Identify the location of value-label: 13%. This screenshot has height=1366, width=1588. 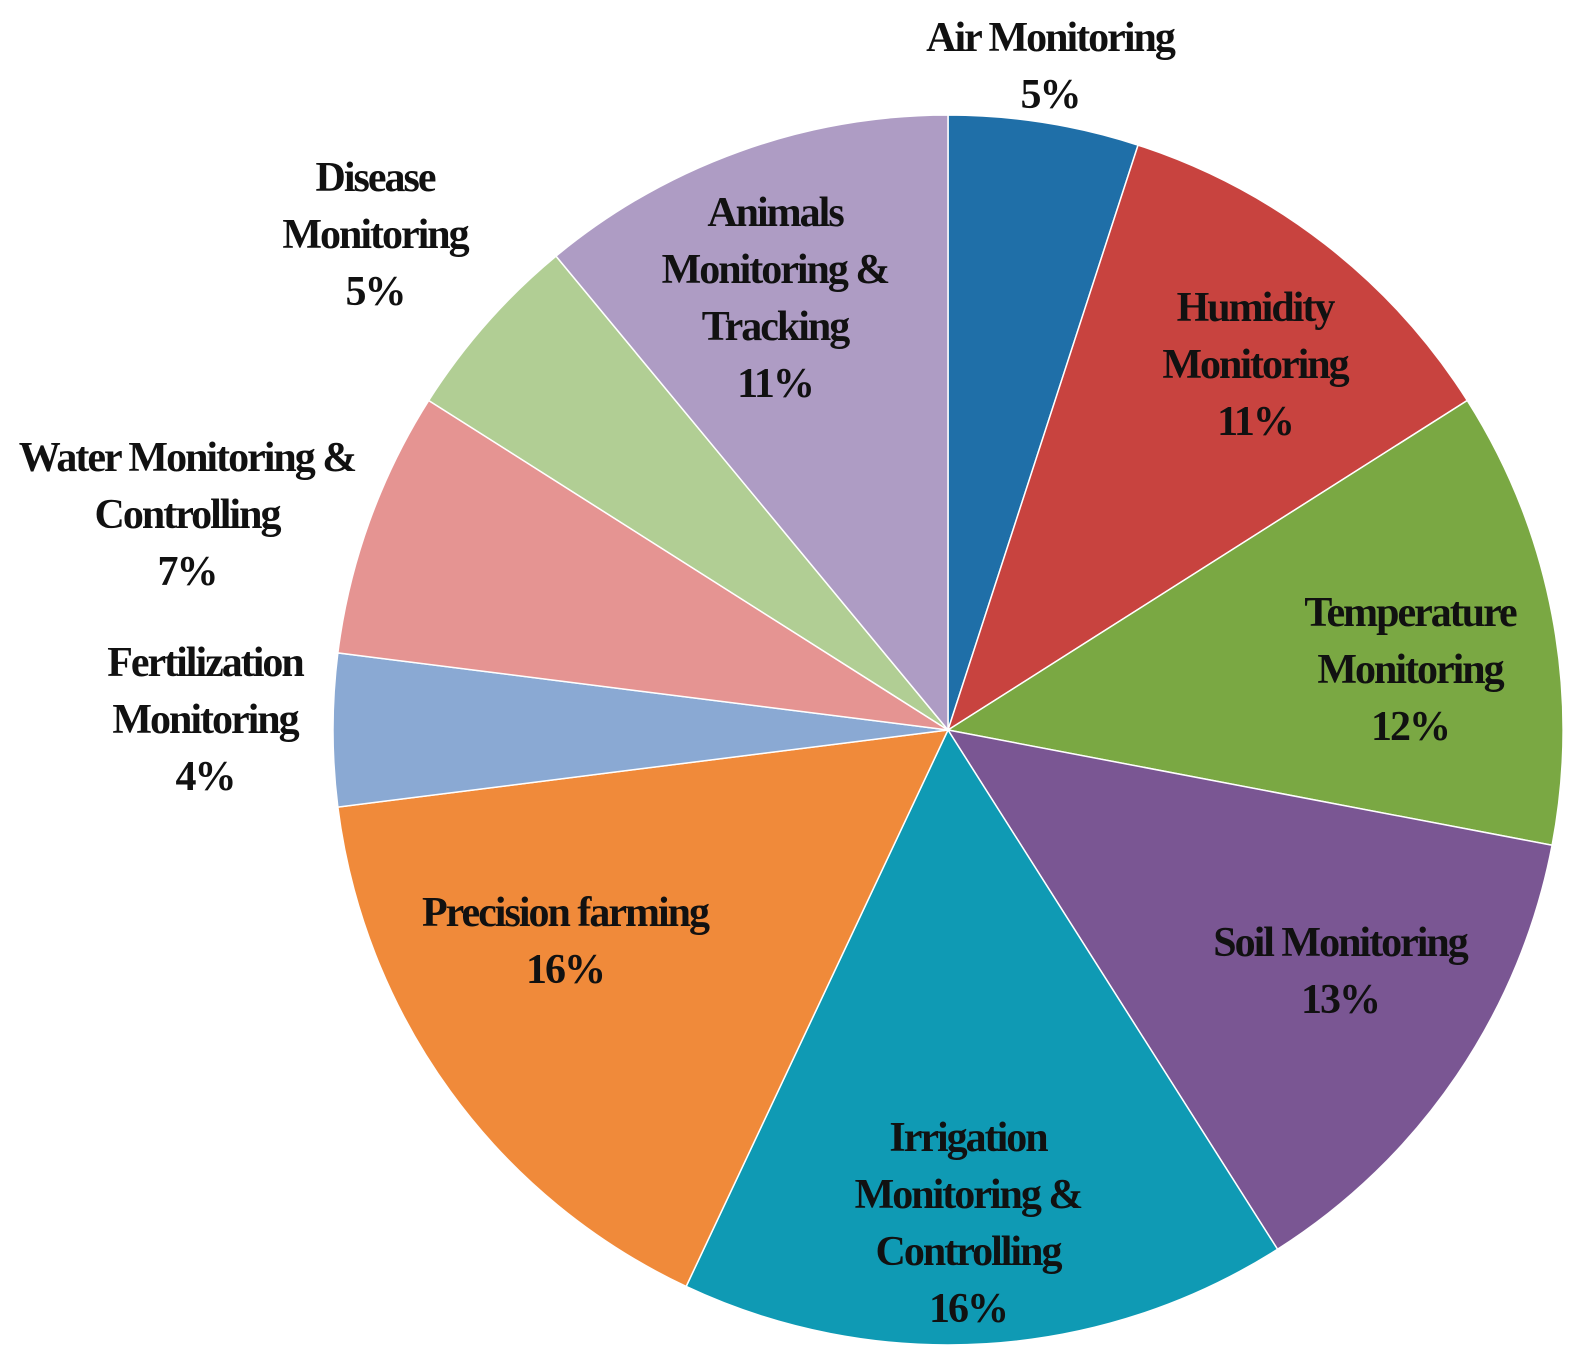
(1341, 1000).